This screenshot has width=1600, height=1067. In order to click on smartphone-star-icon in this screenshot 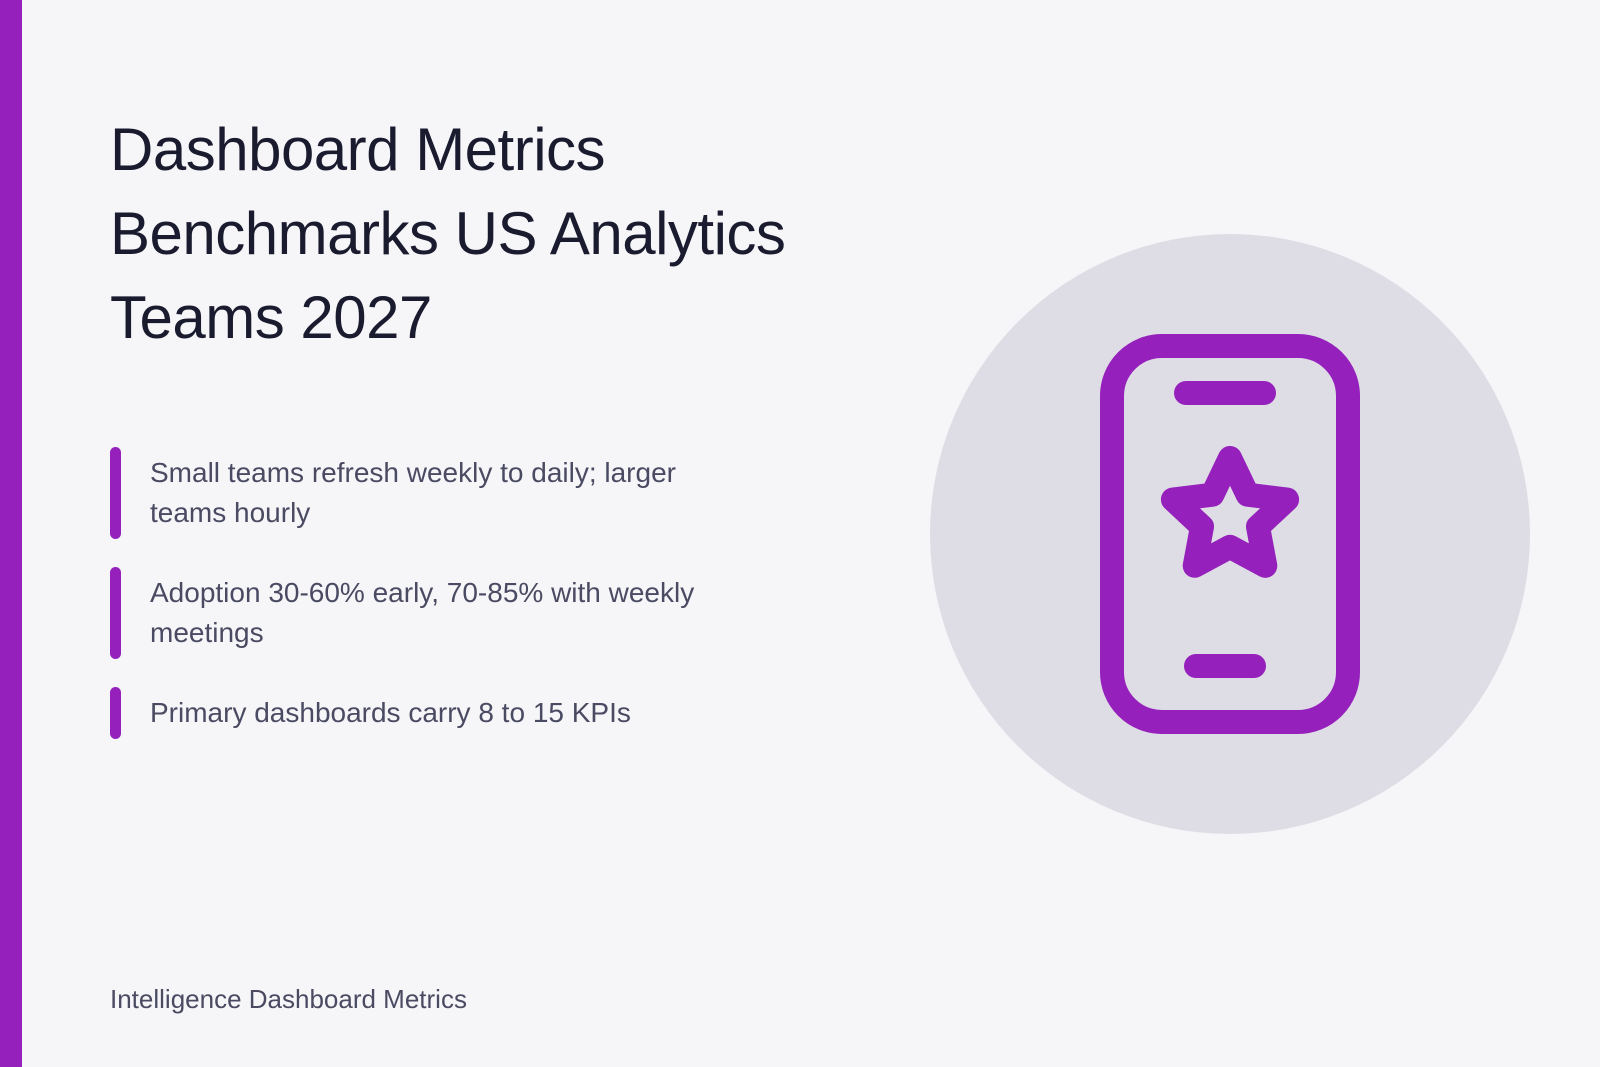, I will do `click(1230, 534)`.